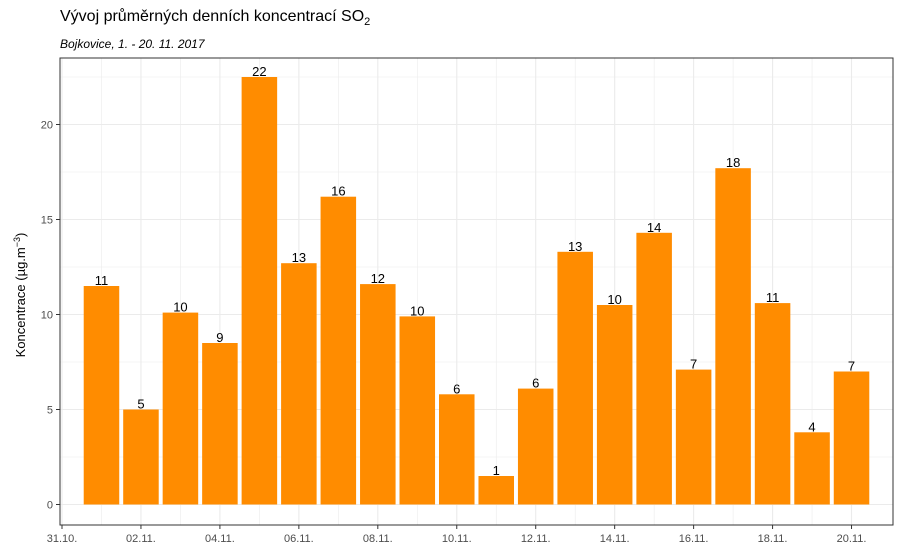 The width and height of the screenshot is (900, 550). Describe the element at coordinates (615, 539) in the screenshot. I see `x-tick-label: 14.11.` at that location.